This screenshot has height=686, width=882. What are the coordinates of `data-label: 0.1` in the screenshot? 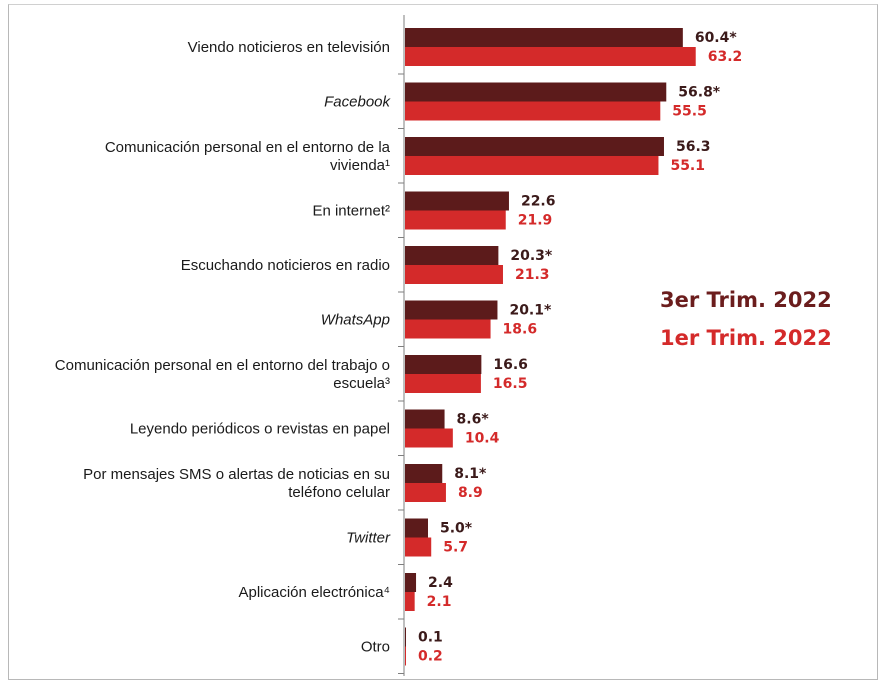 It's located at (430, 638).